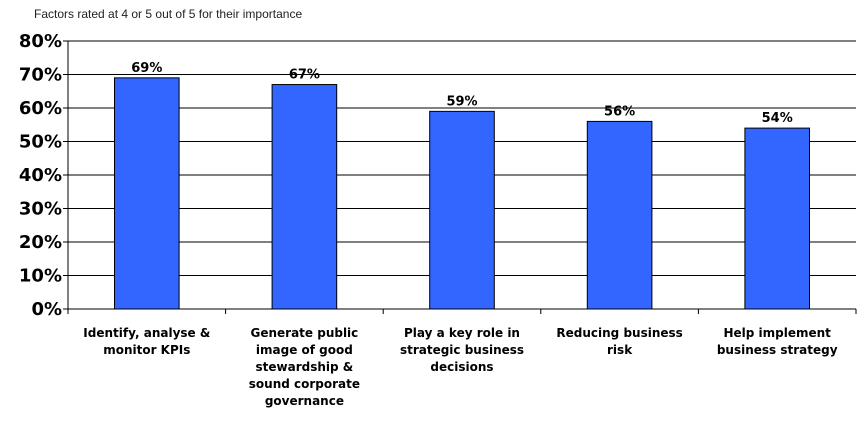 This screenshot has width=866, height=433. What do you see at coordinates (40, 175) in the screenshot?
I see `y-tick-label: 40%` at bounding box center [40, 175].